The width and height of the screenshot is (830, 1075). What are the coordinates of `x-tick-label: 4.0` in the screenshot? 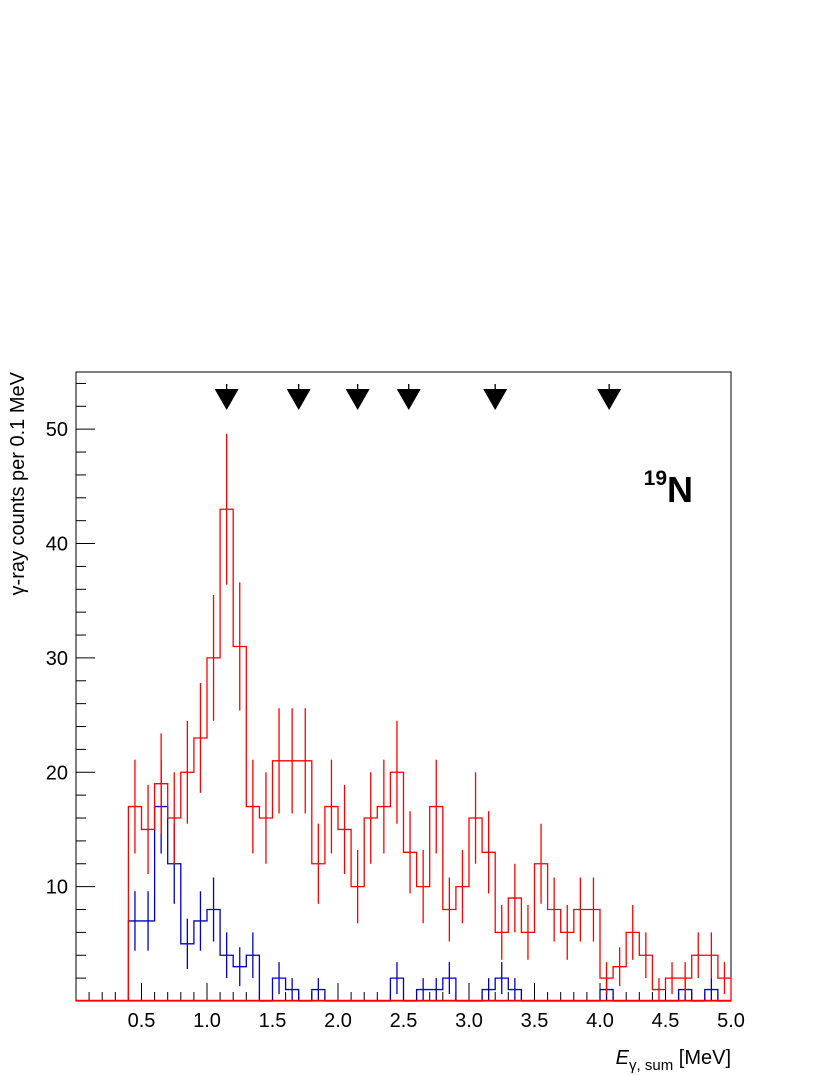 It's located at (600, 1021).